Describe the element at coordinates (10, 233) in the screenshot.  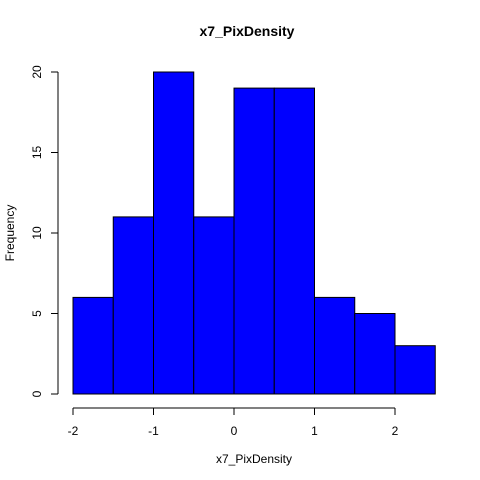
I see `y-axis-label: Frequency` at that location.